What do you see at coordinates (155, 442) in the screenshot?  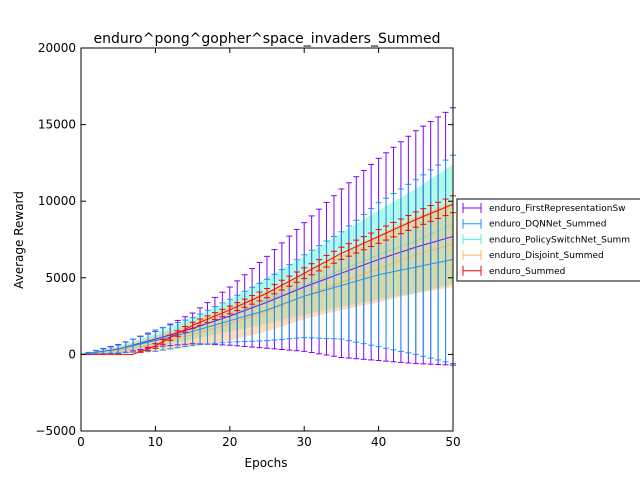 I see `x-tick-label: 10` at bounding box center [155, 442].